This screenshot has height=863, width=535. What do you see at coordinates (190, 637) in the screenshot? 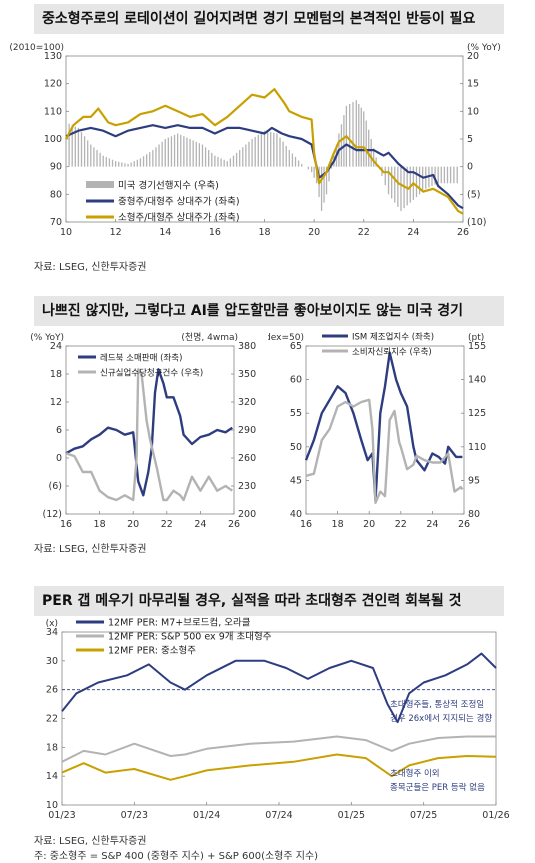
I see `legend-label: 12MF PER: S&P 500 ex 9개 초대형주` at bounding box center [190, 637].